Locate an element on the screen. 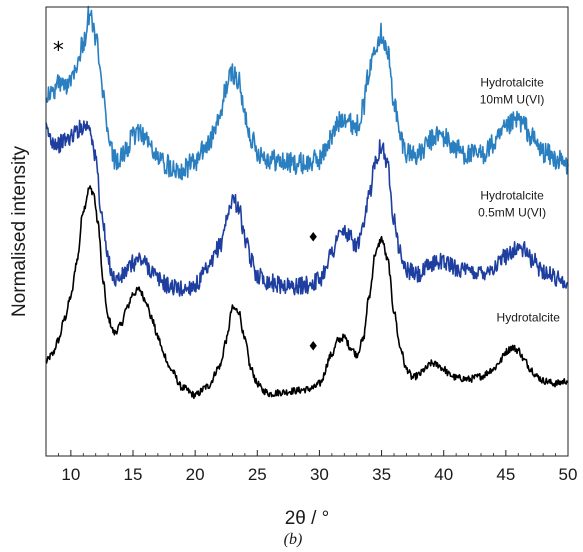 The height and width of the screenshot is (552, 583). series-label-line: 0.5mM U(VI) is located at coordinates (512, 213).